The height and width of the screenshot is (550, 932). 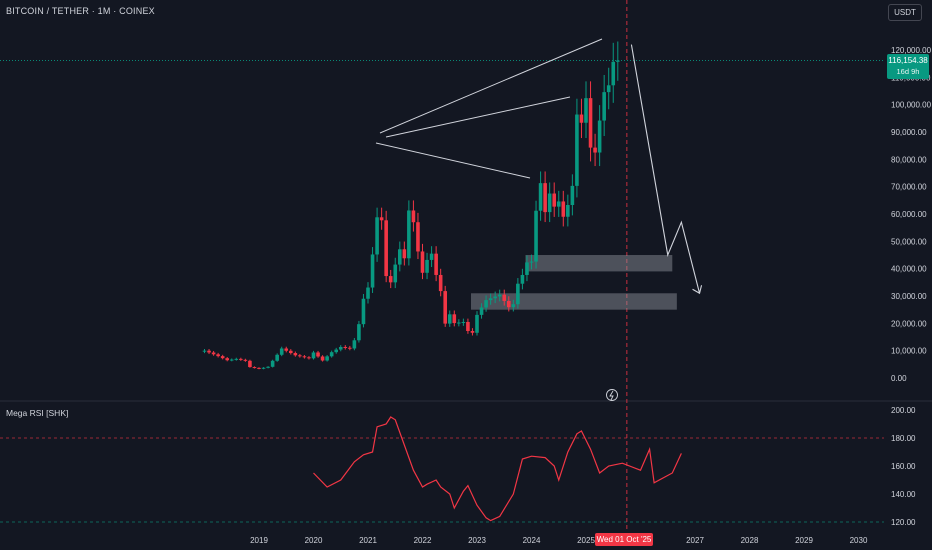 I want to click on rsi-tick-label: 140.00, so click(x=903, y=494).